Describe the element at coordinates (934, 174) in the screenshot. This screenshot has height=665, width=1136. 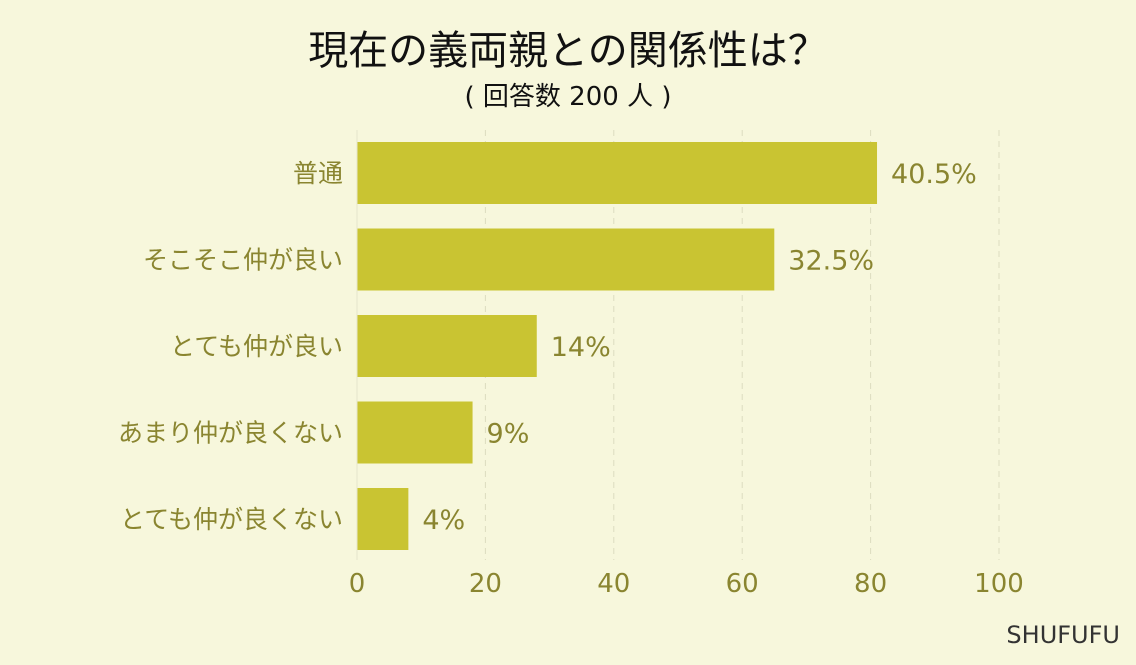
I see `data-label: 40.5%` at that location.